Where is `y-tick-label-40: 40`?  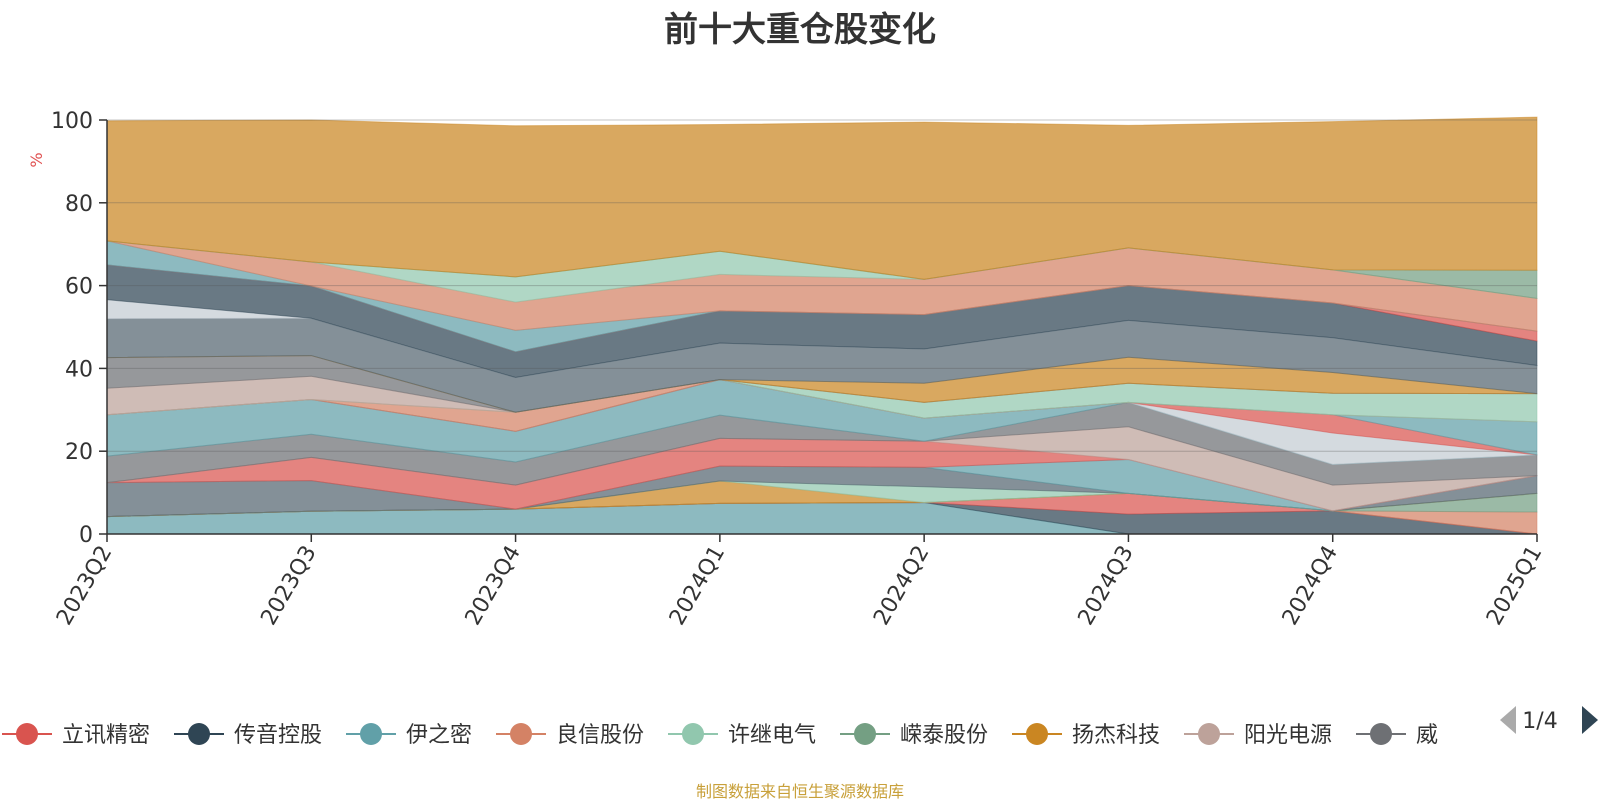 y-tick-label-40: 40 is located at coordinates (79, 369).